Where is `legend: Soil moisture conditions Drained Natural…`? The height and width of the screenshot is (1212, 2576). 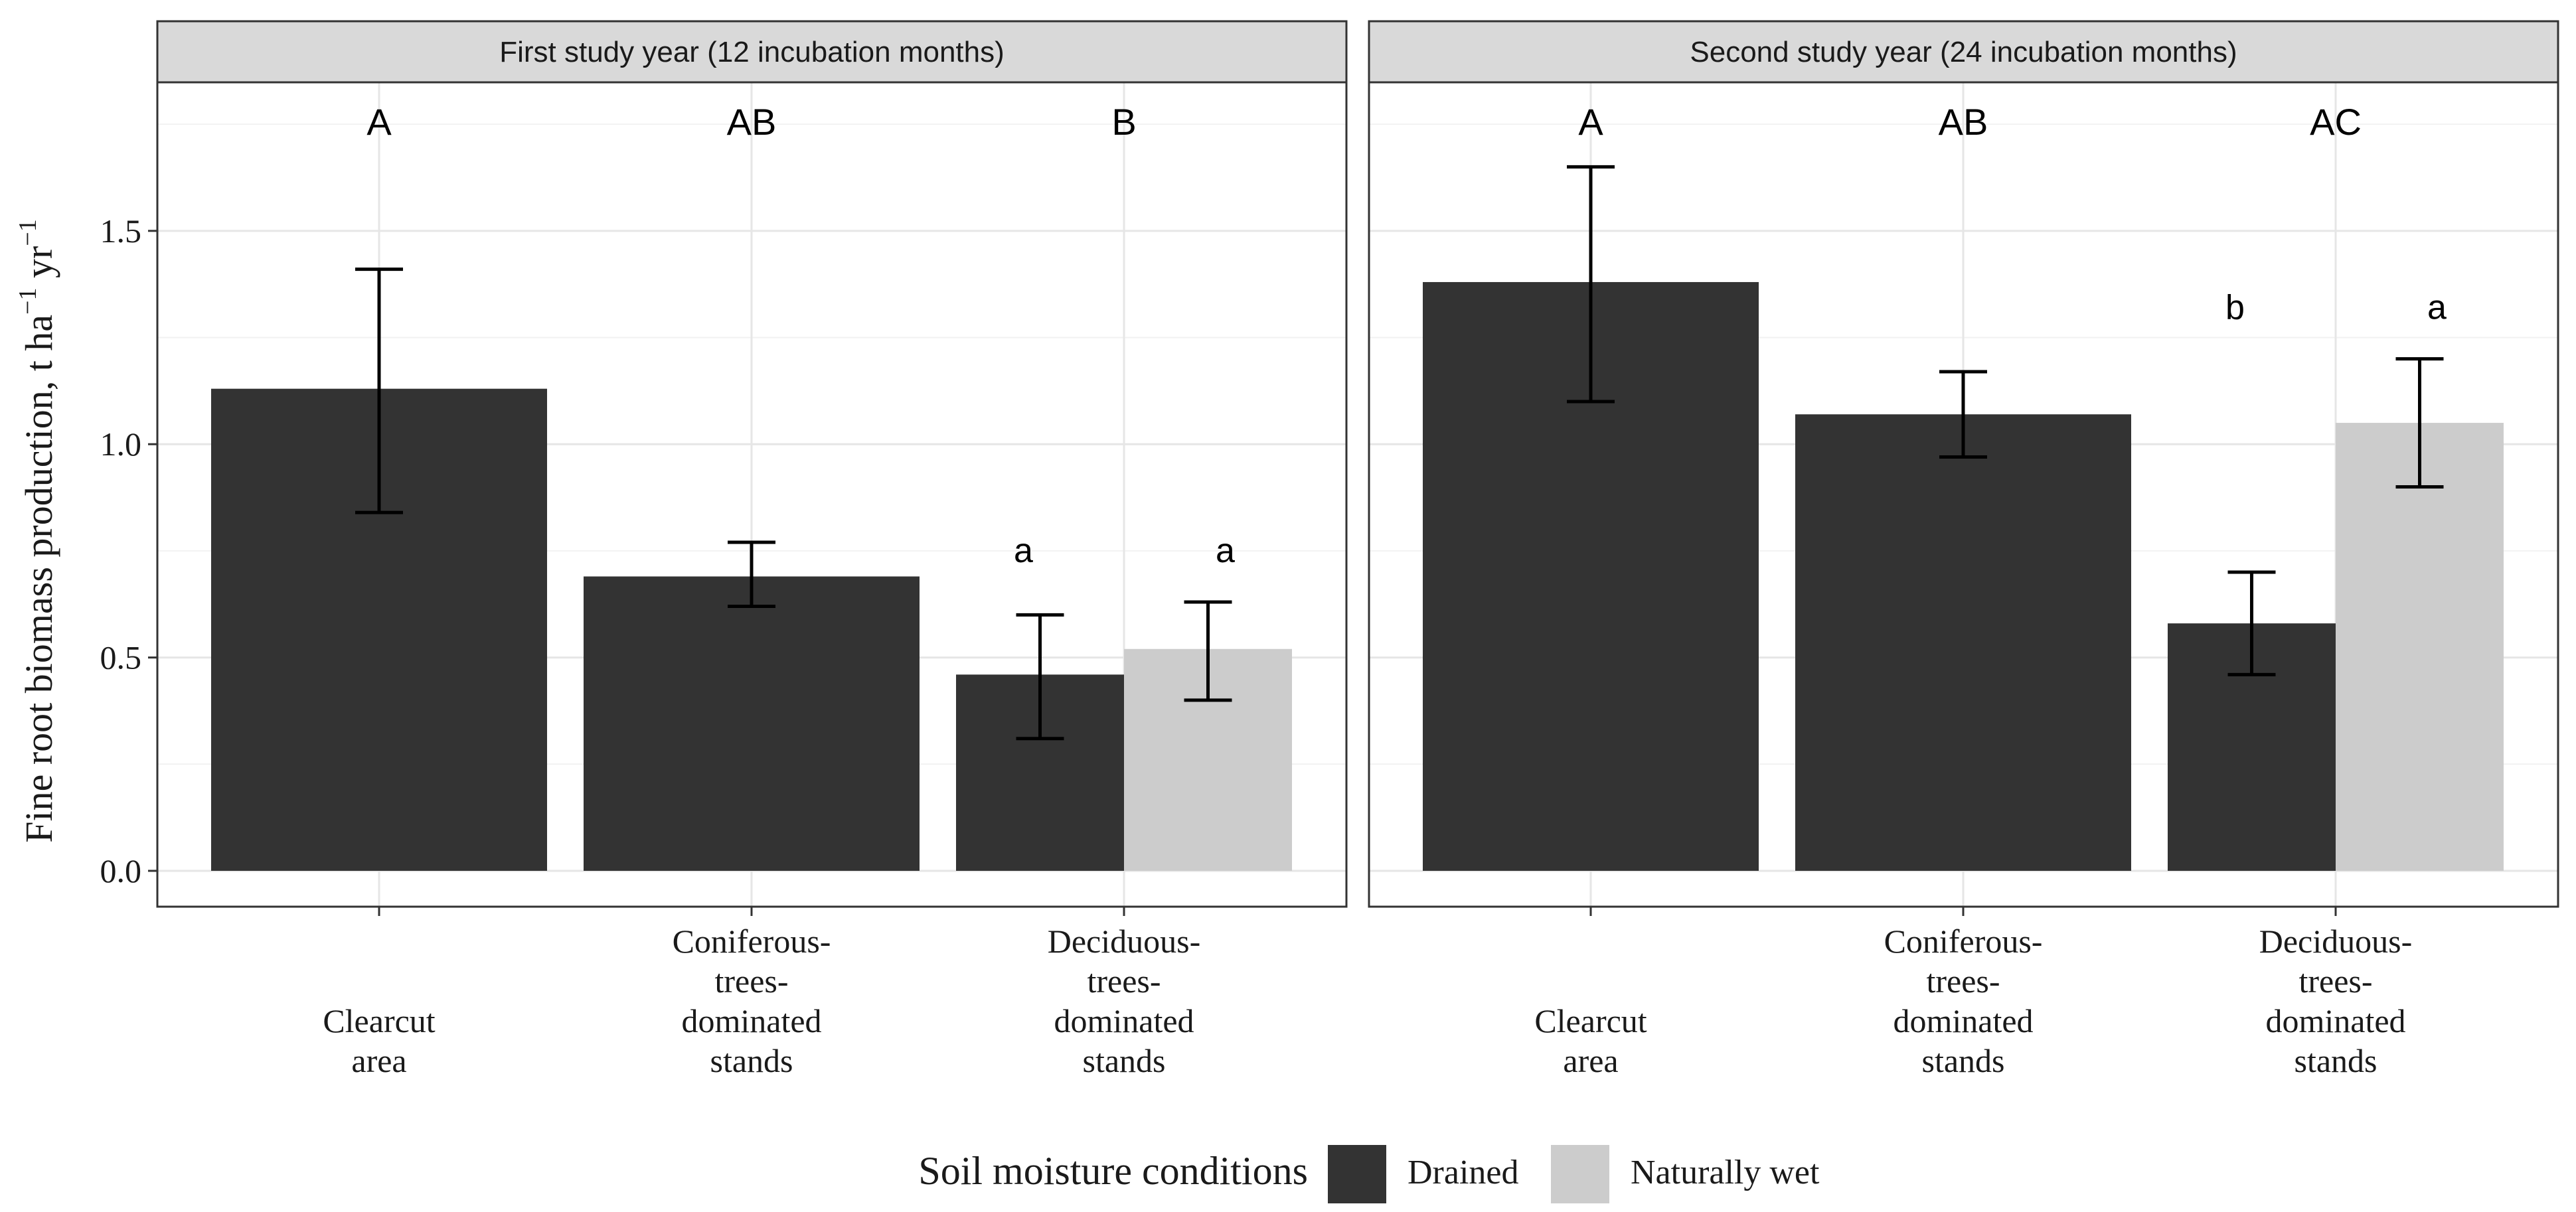 legend: Soil moisture conditions Drained Natural… is located at coordinates (1369, 1174).